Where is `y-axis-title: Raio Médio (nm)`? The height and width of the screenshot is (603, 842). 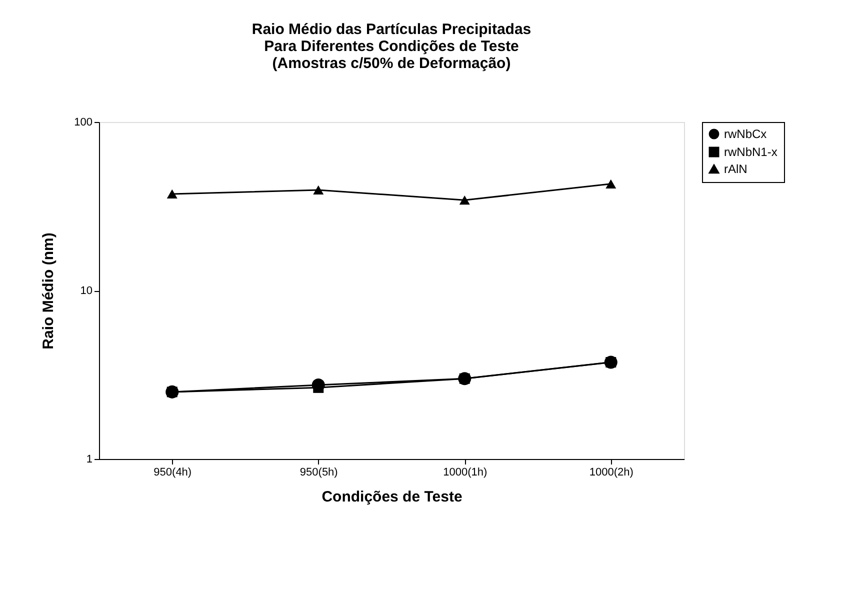 y-axis-title: Raio Médio (nm) is located at coordinates (49, 291).